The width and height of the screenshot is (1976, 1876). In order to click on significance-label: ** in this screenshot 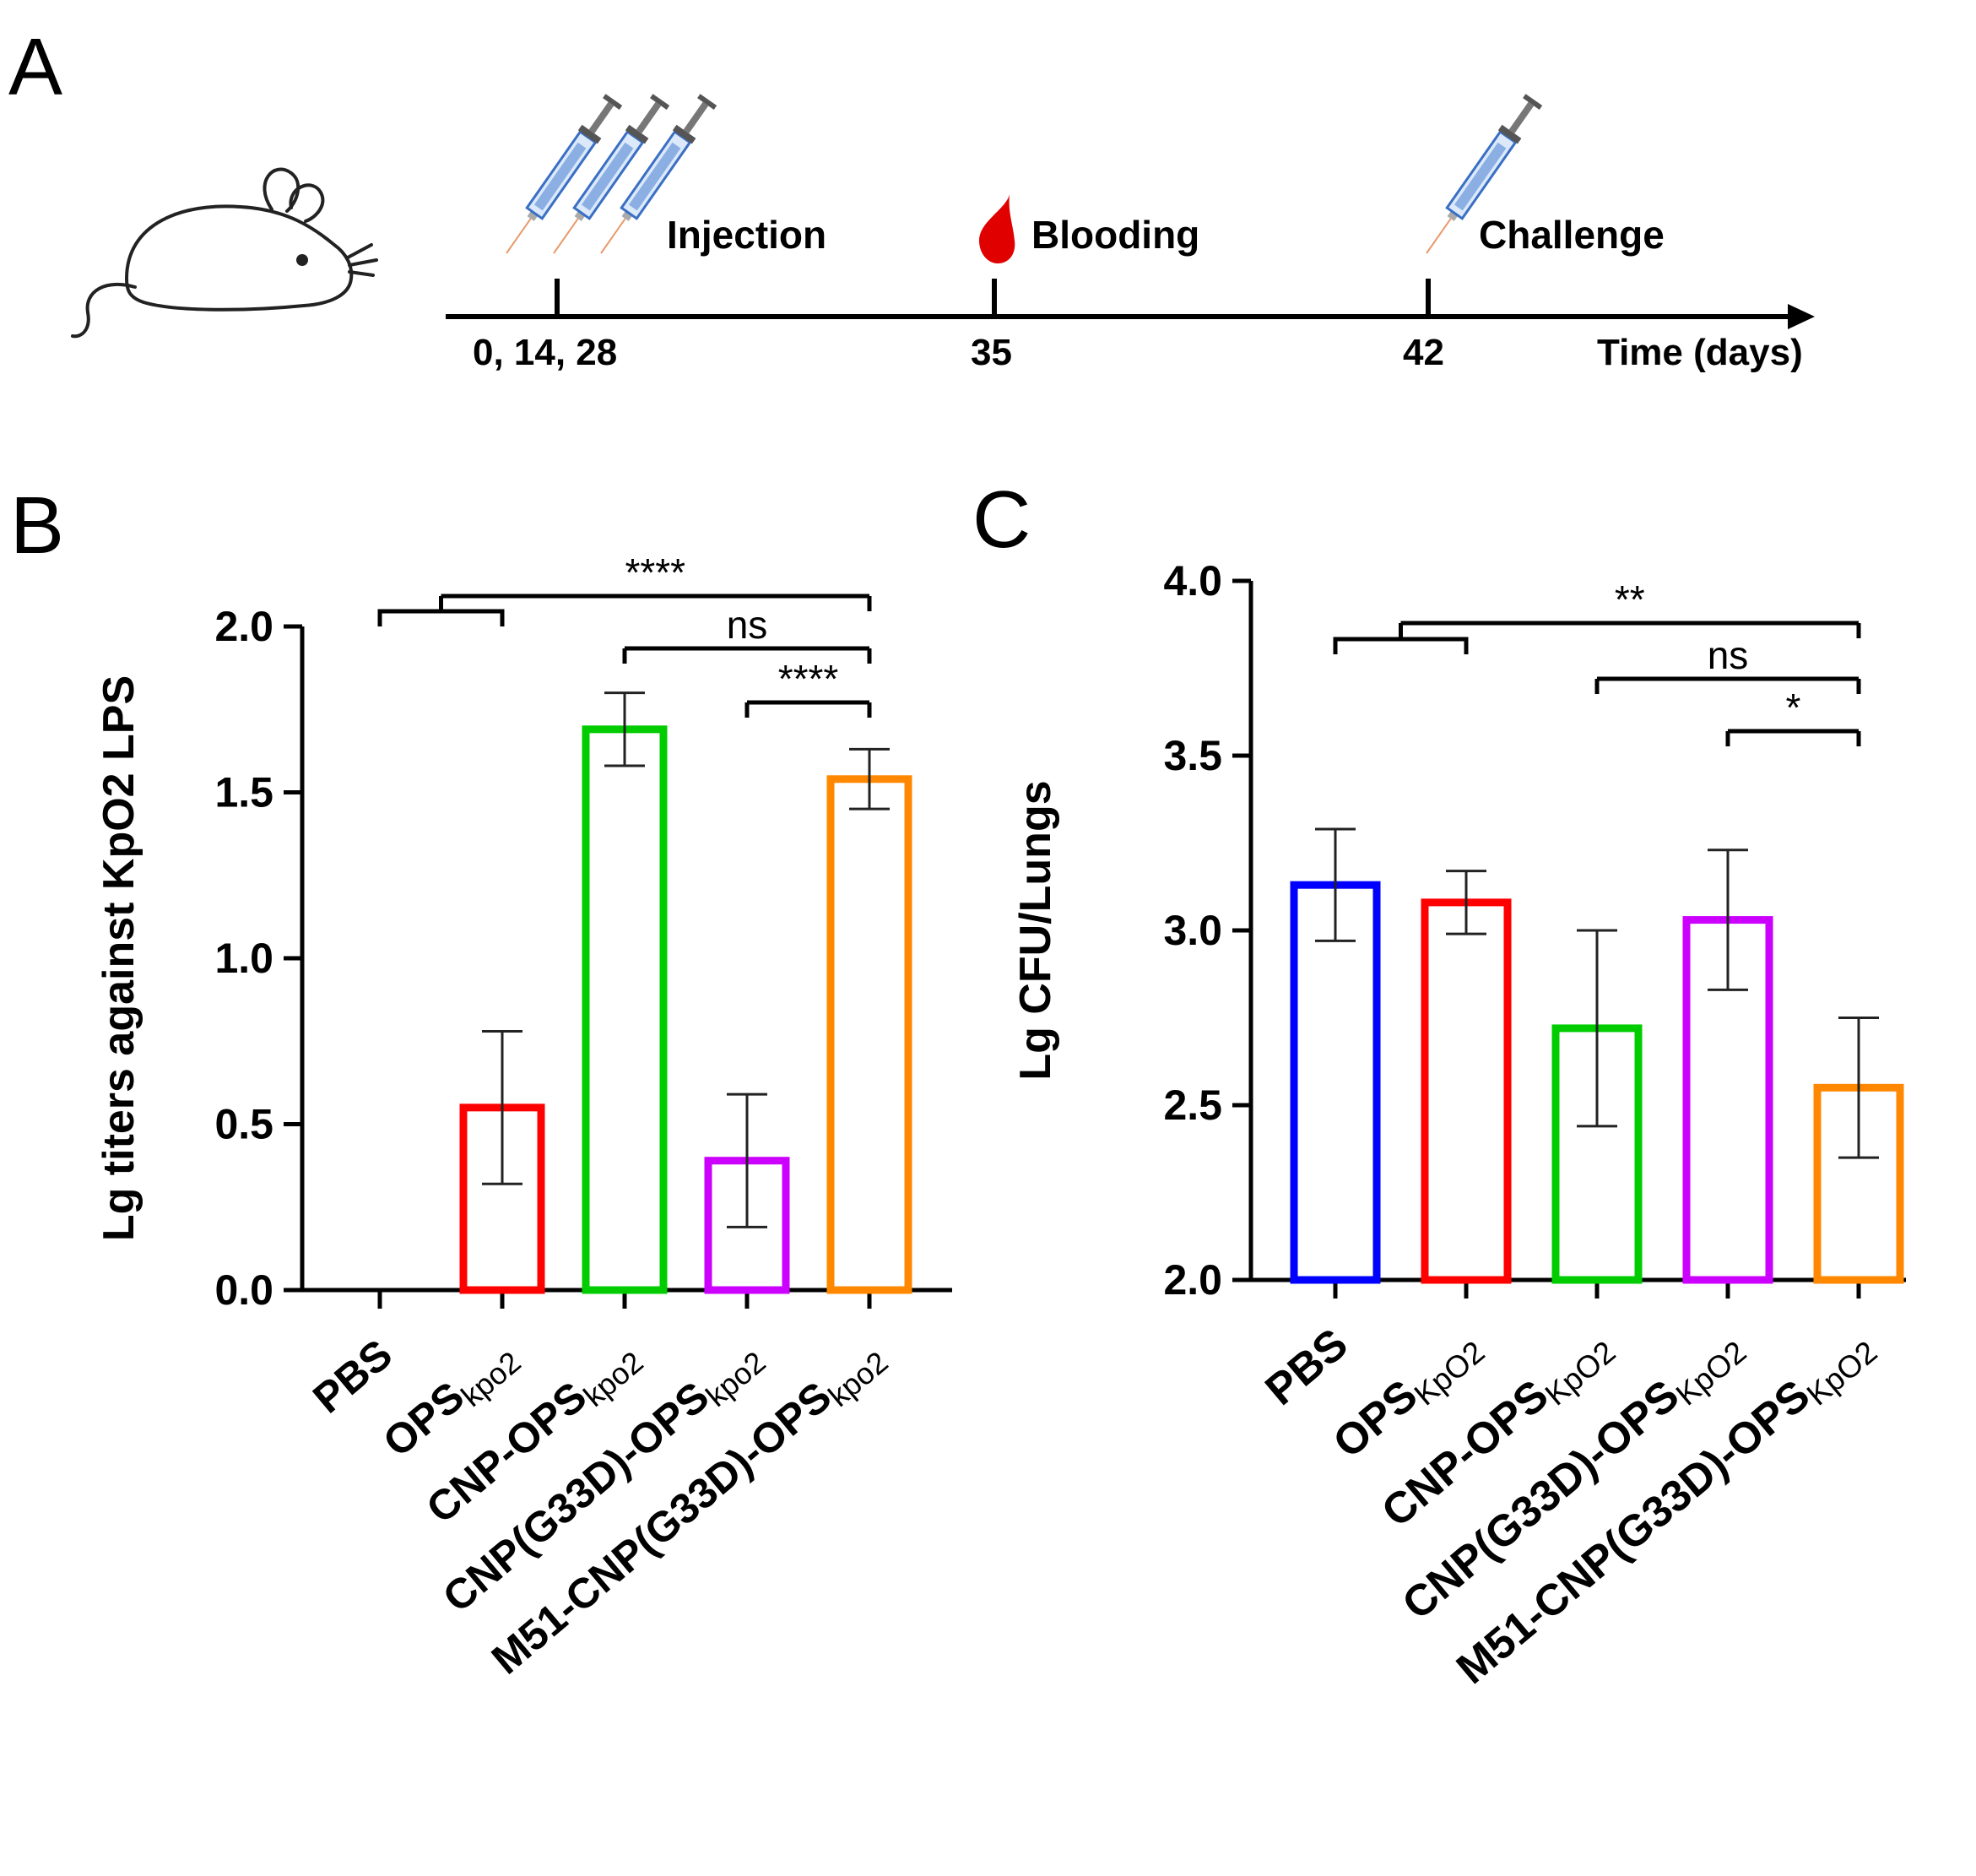, I will do `click(1630, 599)`.